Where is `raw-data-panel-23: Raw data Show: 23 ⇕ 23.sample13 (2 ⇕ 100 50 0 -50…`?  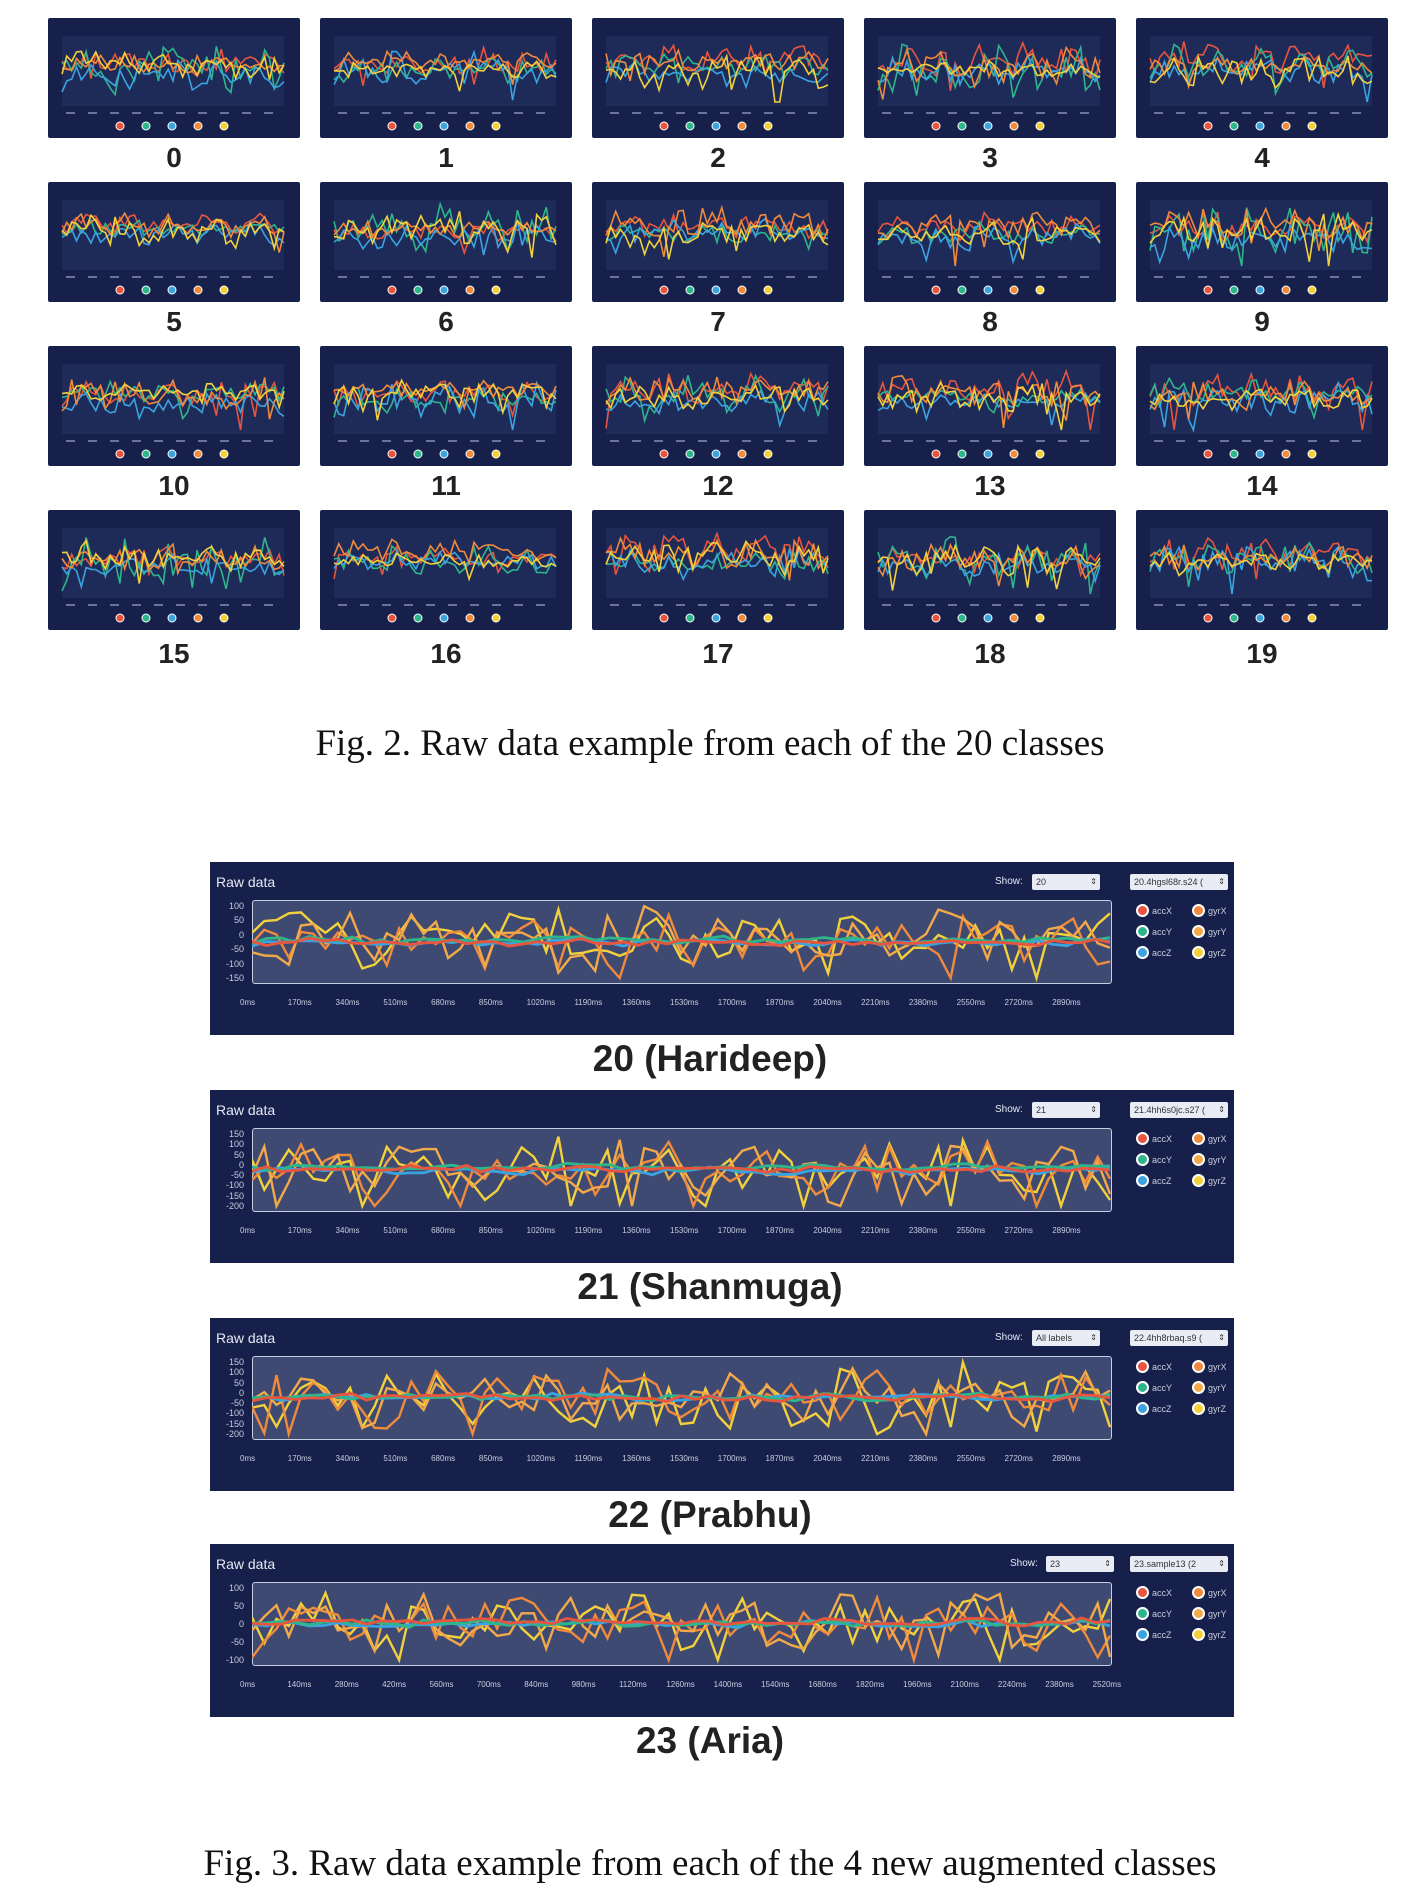
raw-data-panel-23: Raw data Show: 23 ⇕ 23.sample13 (2 ⇕ 100 50 0 -50… is located at coordinates (722, 1630).